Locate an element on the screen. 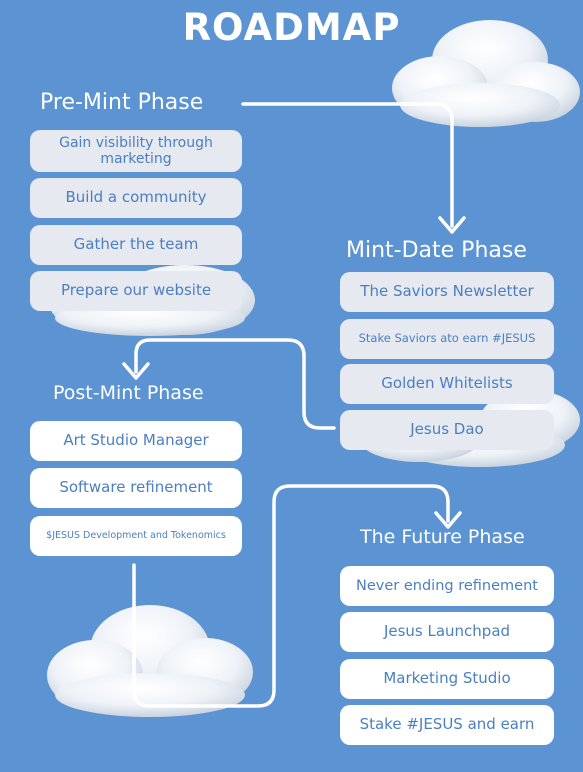 This screenshot has height=772, width=583. future-item: Stake #JESUS and earn is located at coordinates (447, 725).